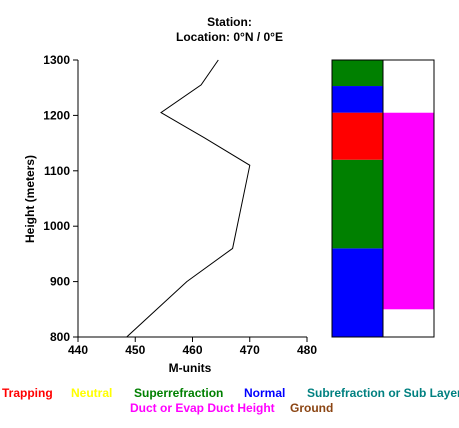 Image resolution: width=459 pixels, height=428 pixels. I want to click on legend-item-subrefraction: Subrefraction or Sub Layer, so click(383, 393).